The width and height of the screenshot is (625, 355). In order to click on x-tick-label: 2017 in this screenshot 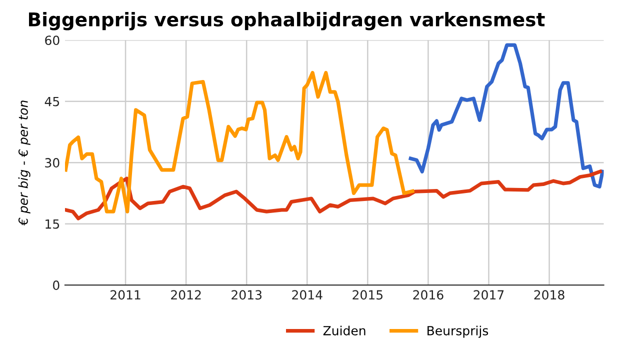, I will do `click(489, 295)`.